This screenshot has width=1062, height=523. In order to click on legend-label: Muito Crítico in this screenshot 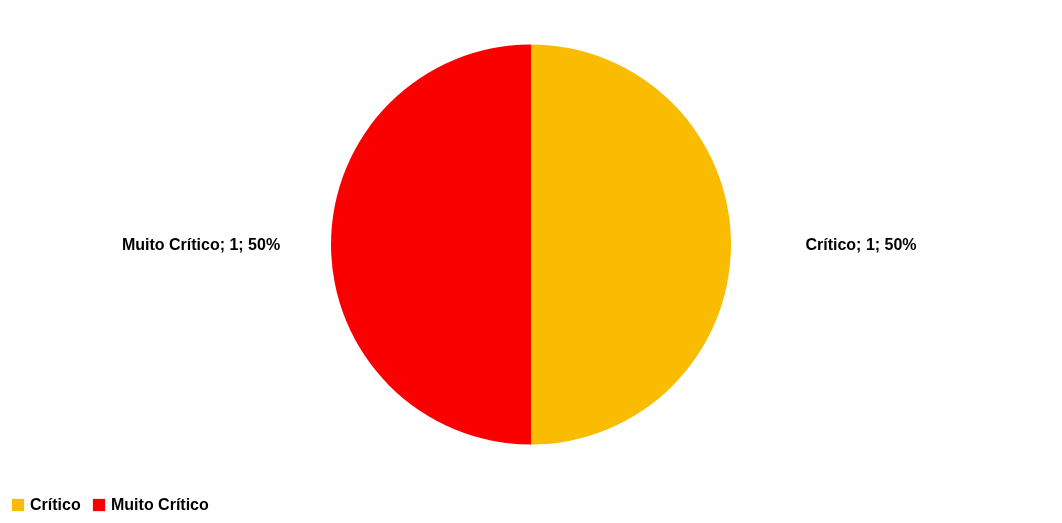, I will do `click(160, 504)`.